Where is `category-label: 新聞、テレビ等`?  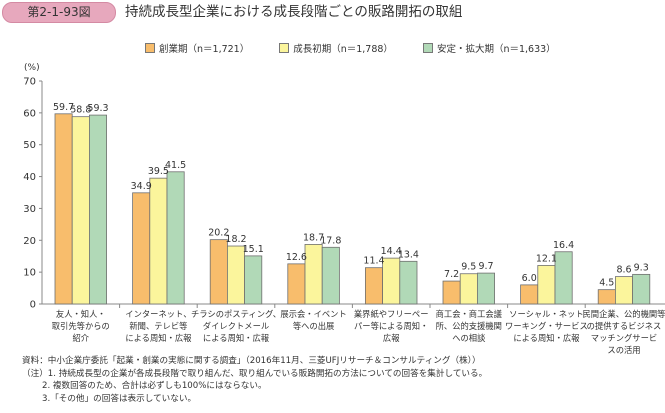
category-label: 新聞、テレビ等 is located at coordinates (158, 326).